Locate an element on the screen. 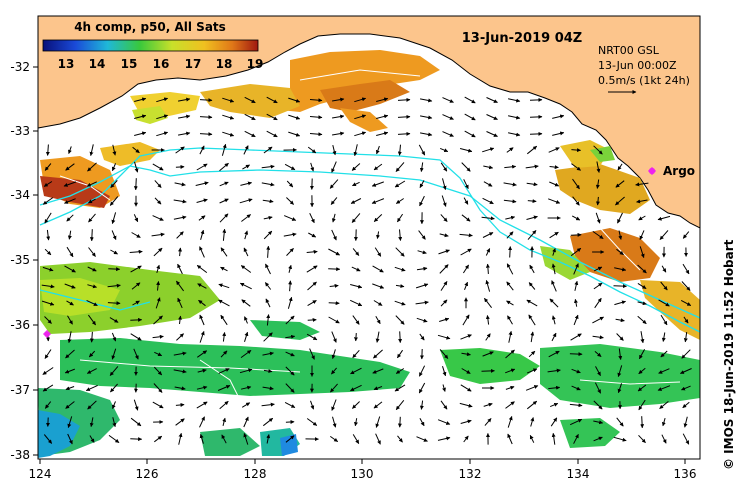 Image resolution: width=749 pixels, height=496 pixels. lon-axis: 124 126 128 130 132 134 136 is located at coordinates (362, 470).